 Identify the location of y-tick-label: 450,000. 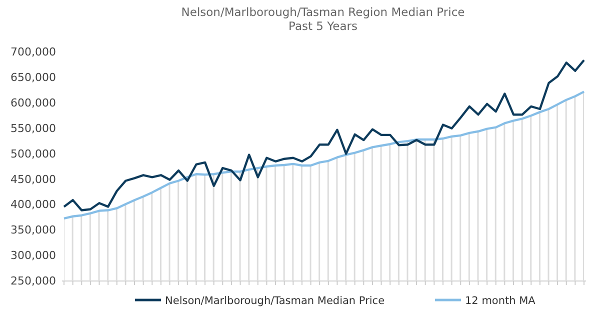
(33, 179).